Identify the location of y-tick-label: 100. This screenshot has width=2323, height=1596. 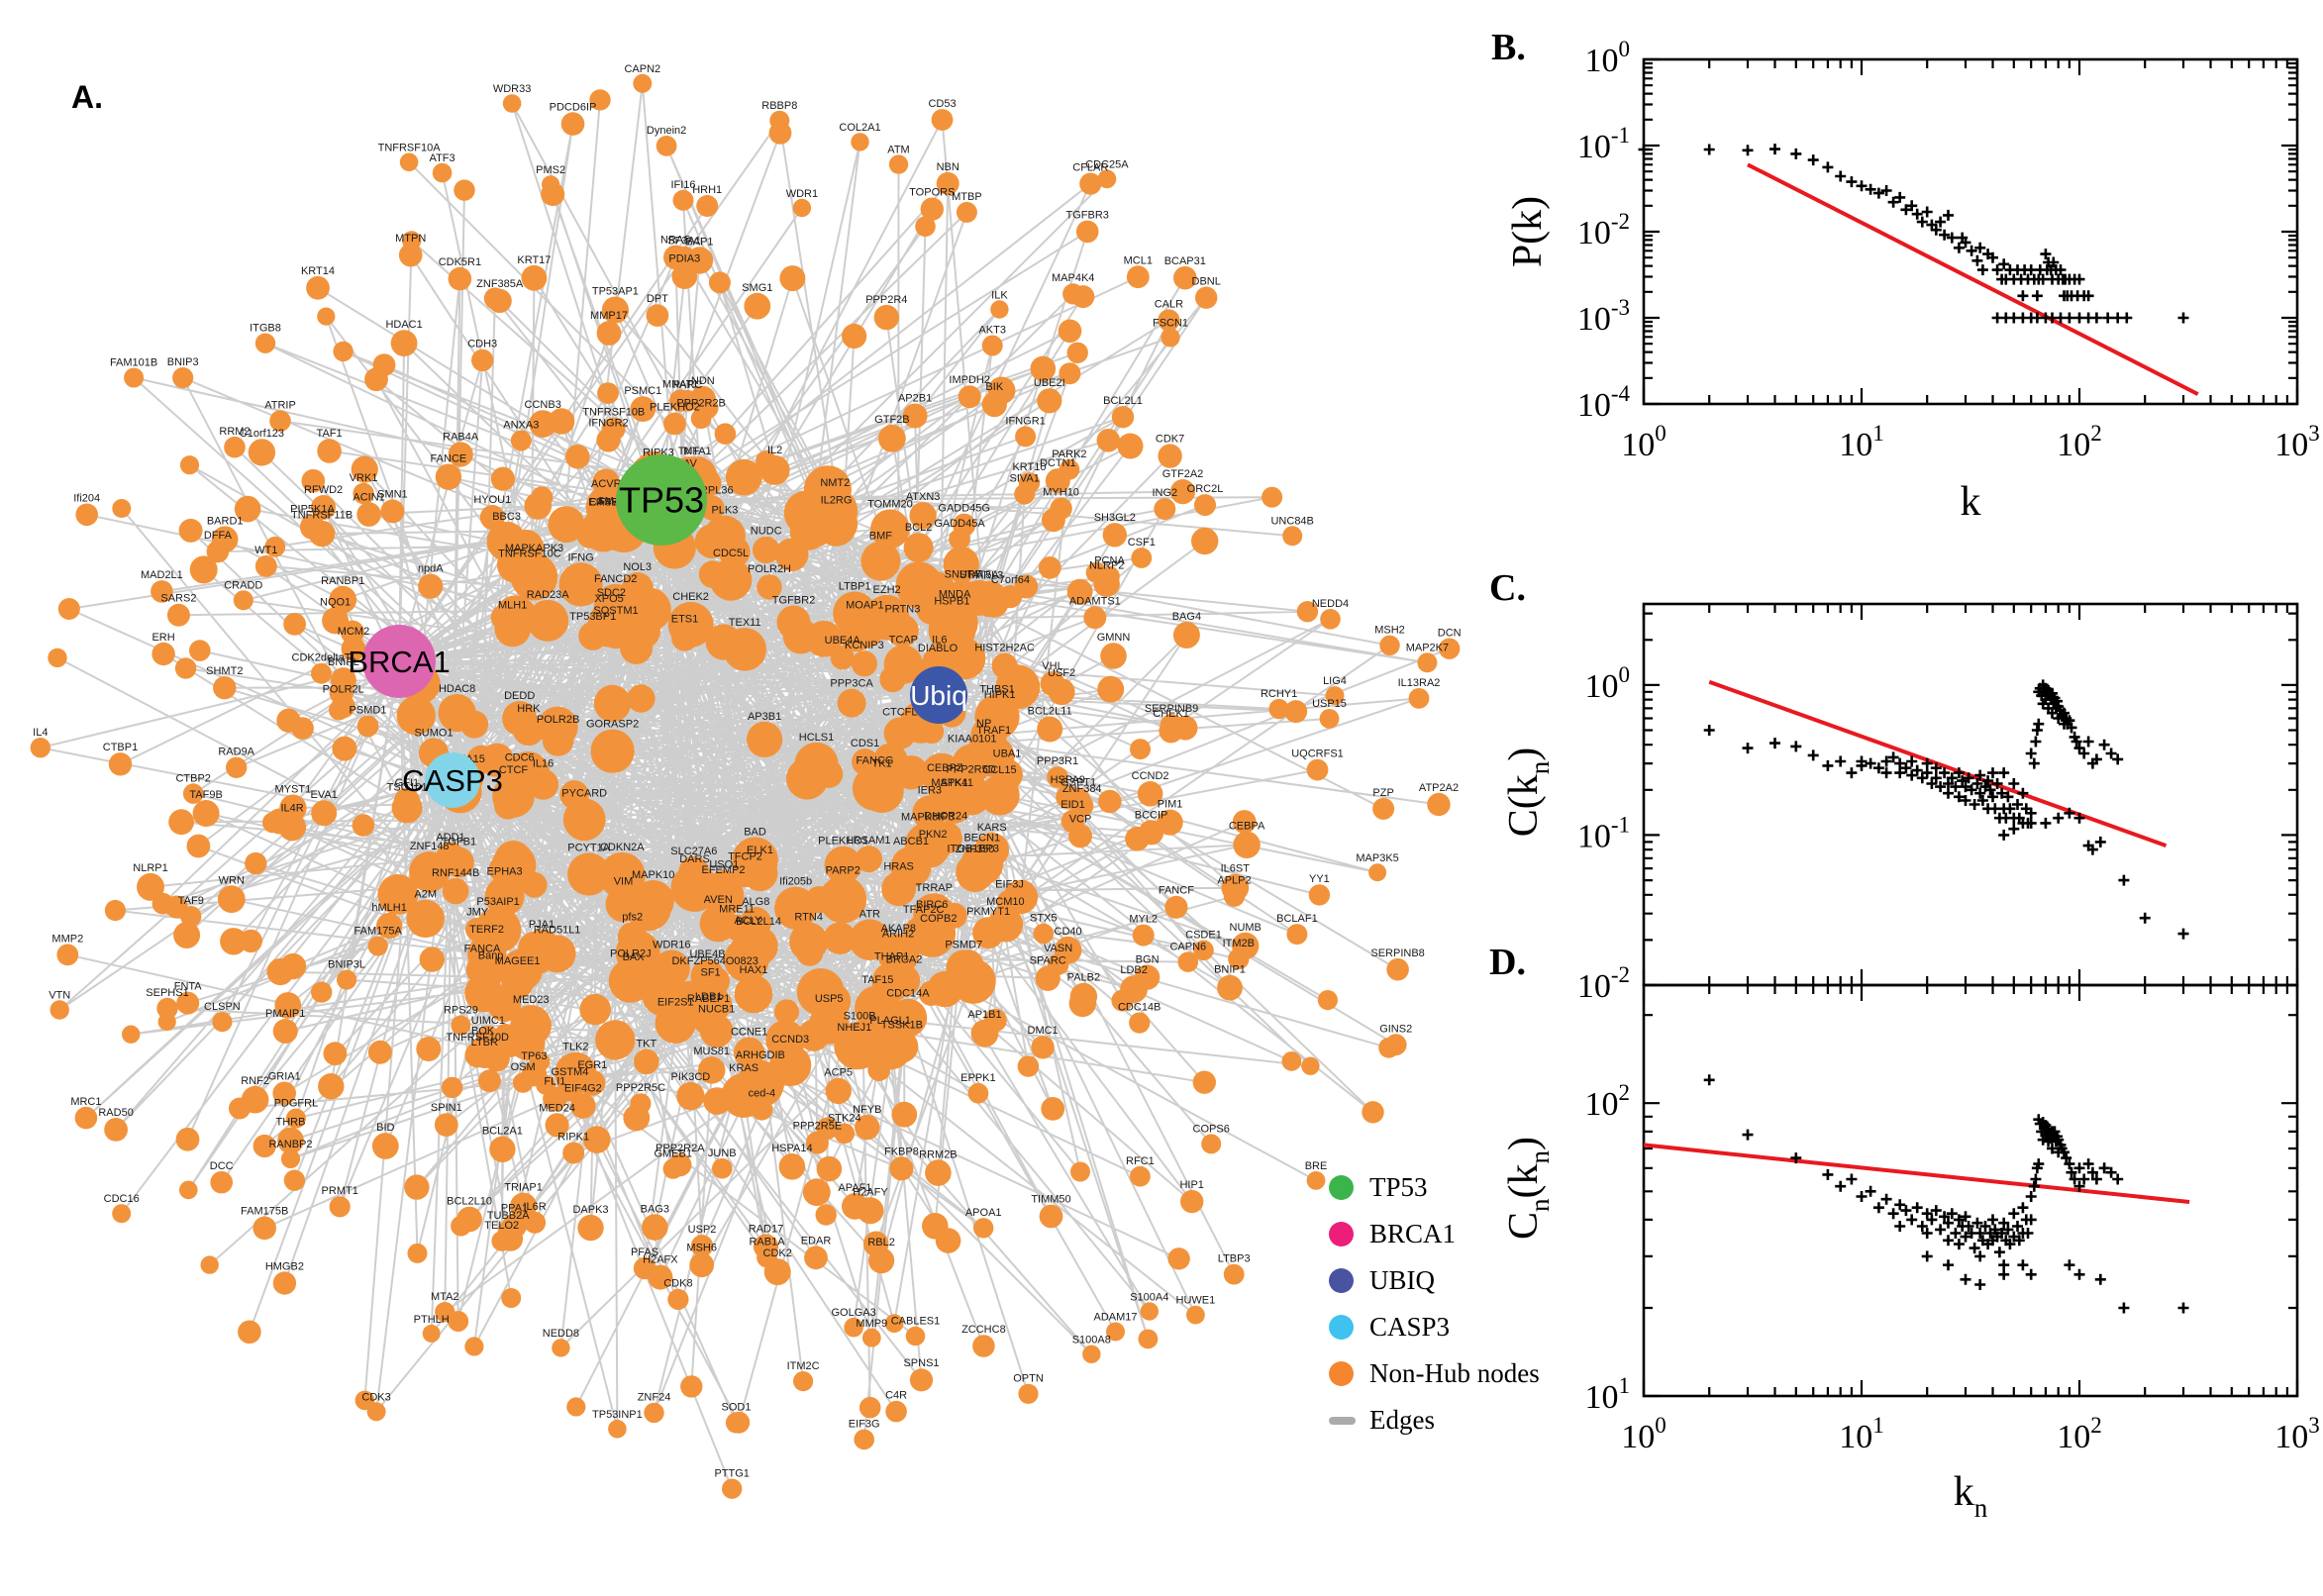
(1608, 58).